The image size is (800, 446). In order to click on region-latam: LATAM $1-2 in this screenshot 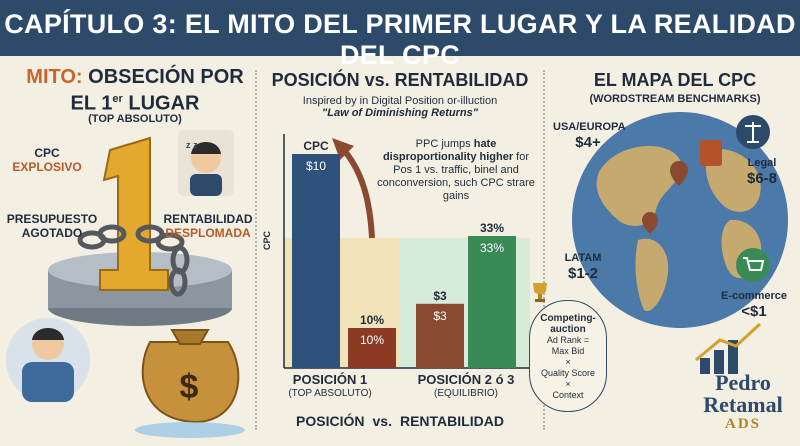, I will do `click(583, 267)`.